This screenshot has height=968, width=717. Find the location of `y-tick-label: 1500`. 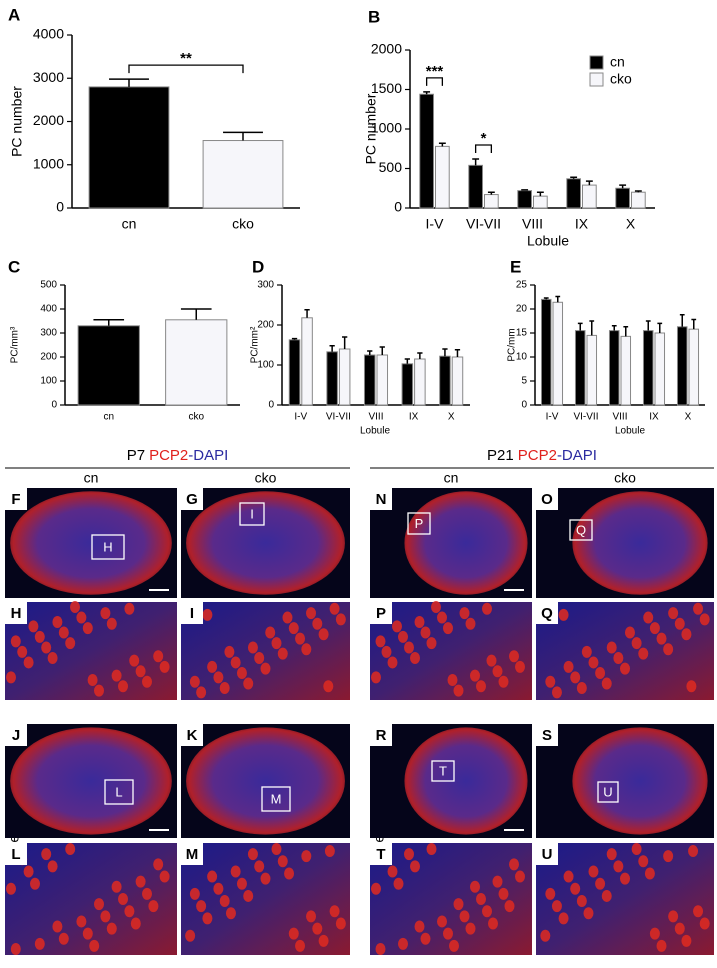

y-tick-label: 1500 is located at coordinates (386, 88).